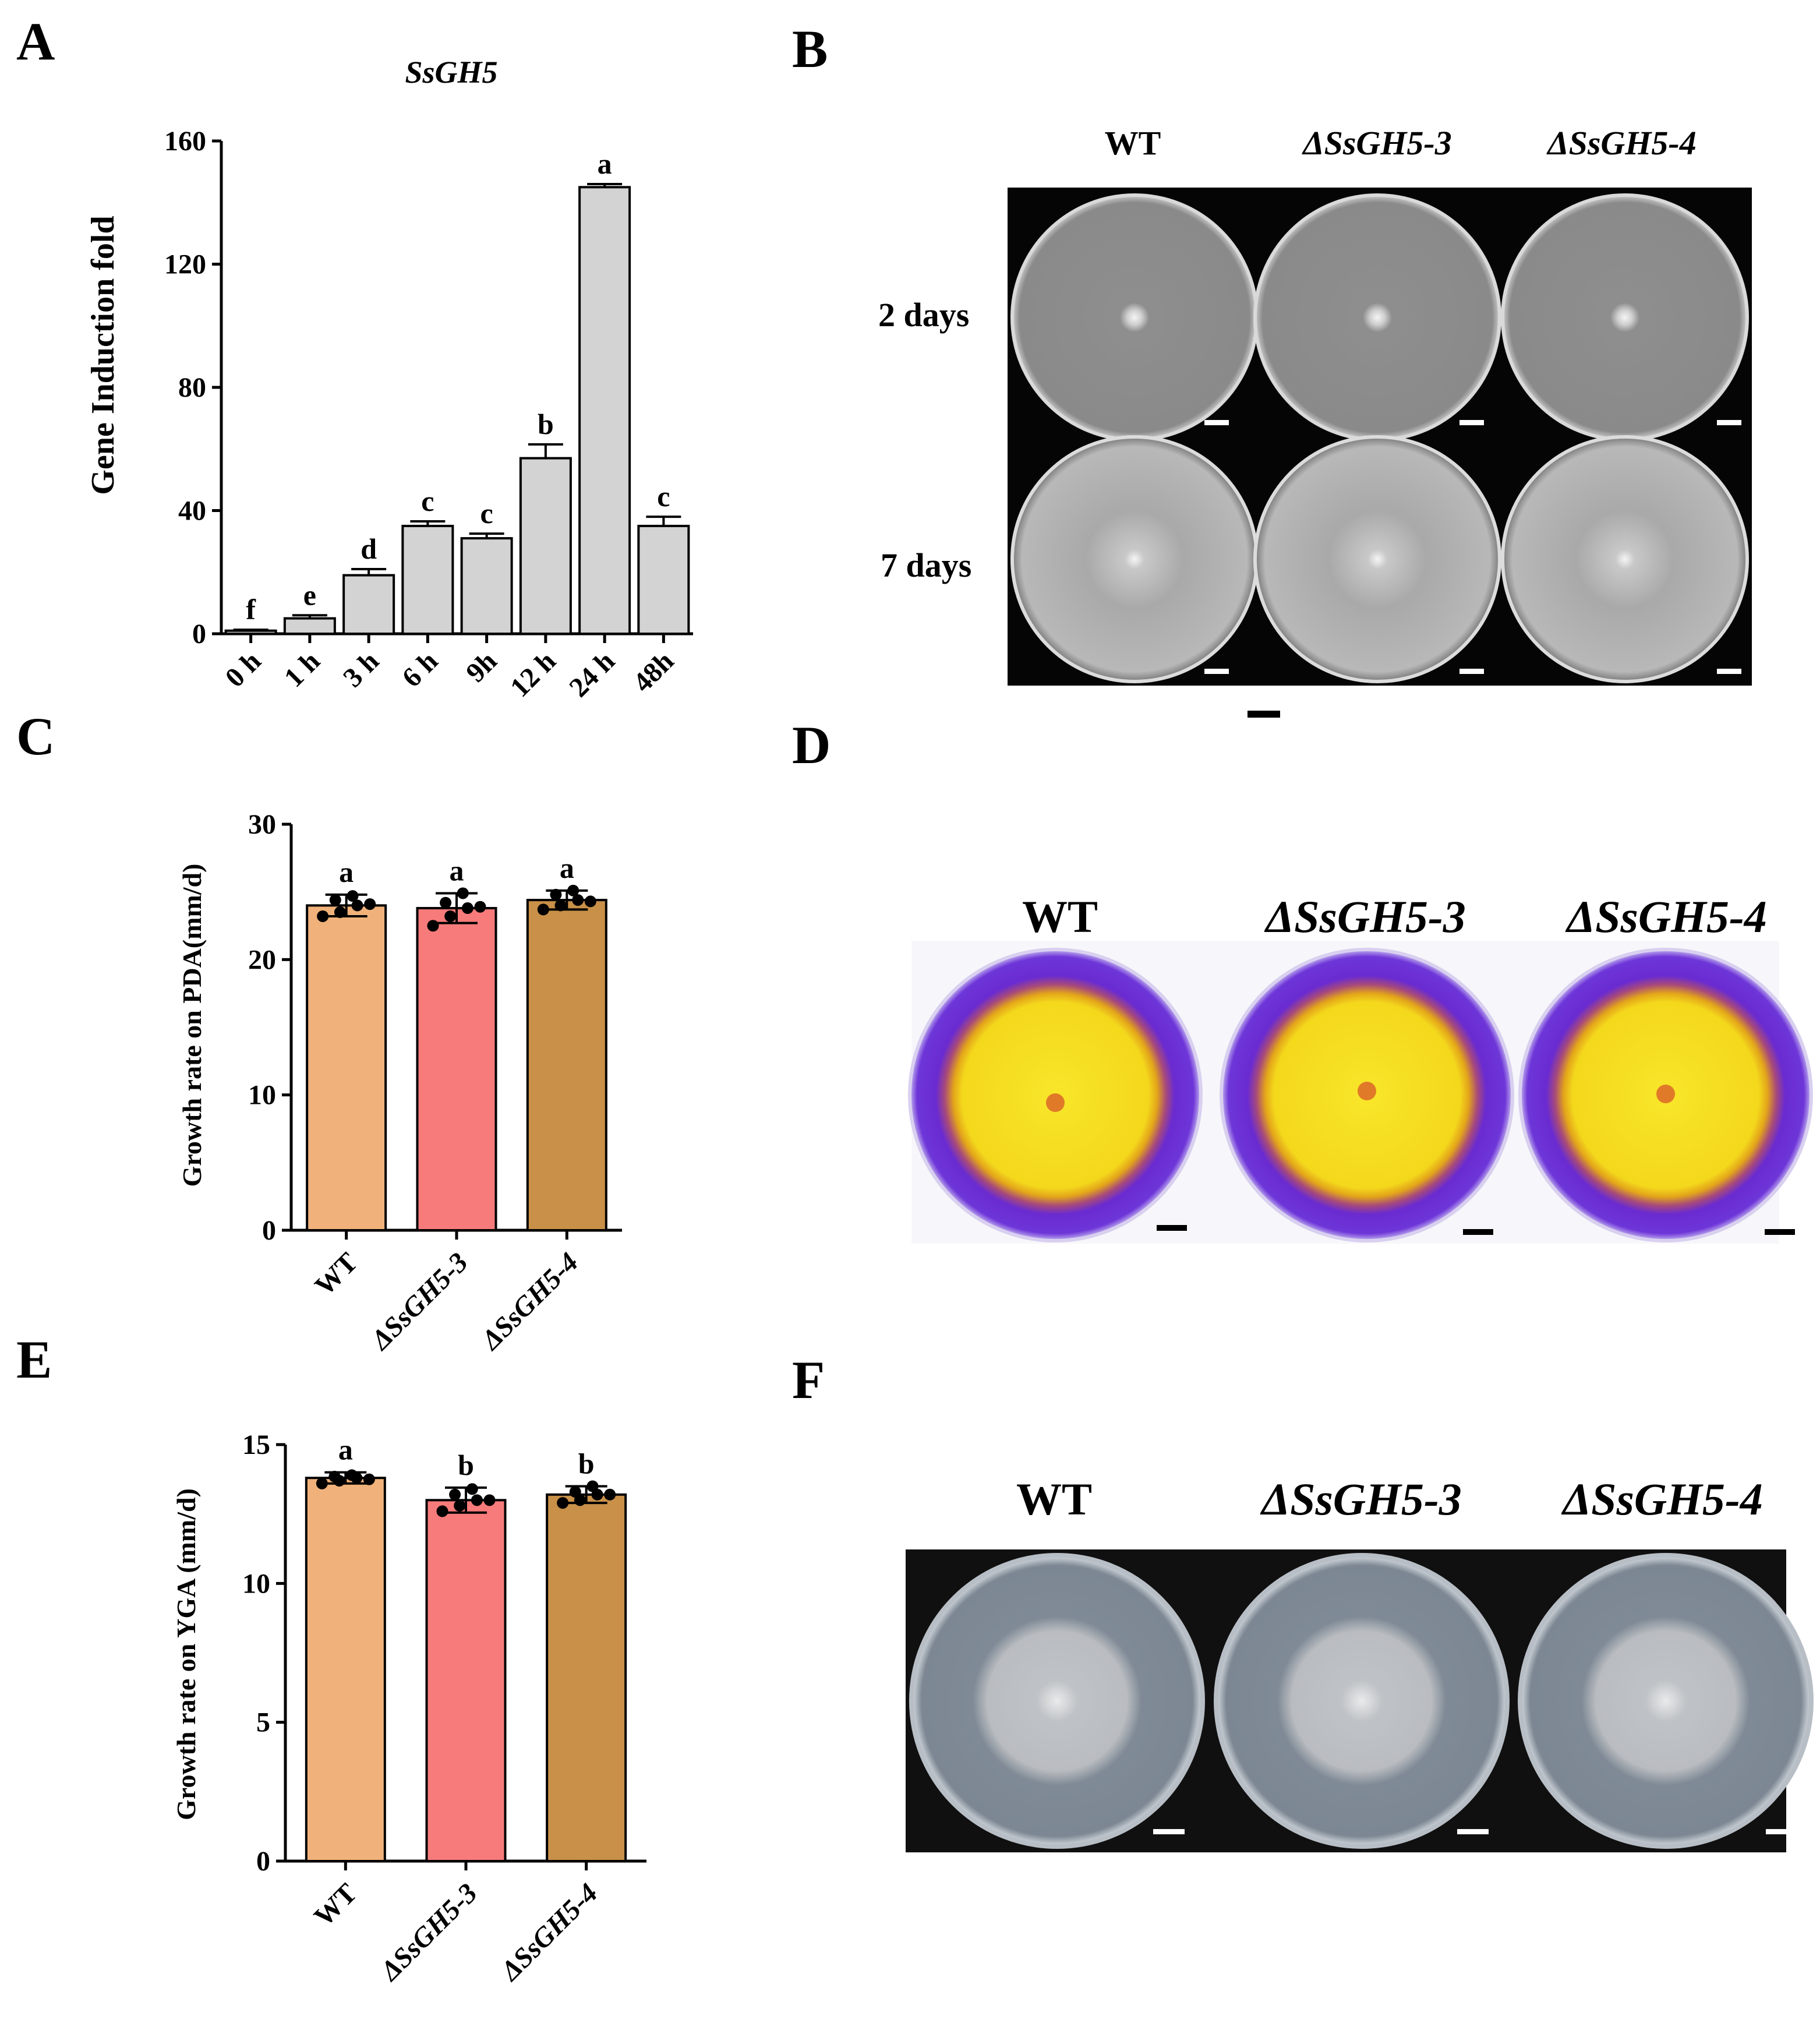 This screenshot has width=1820, height=2044. What do you see at coordinates (251, 609) in the screenshot?
I see `significance-letter: f` at bounding box center [251, 609].